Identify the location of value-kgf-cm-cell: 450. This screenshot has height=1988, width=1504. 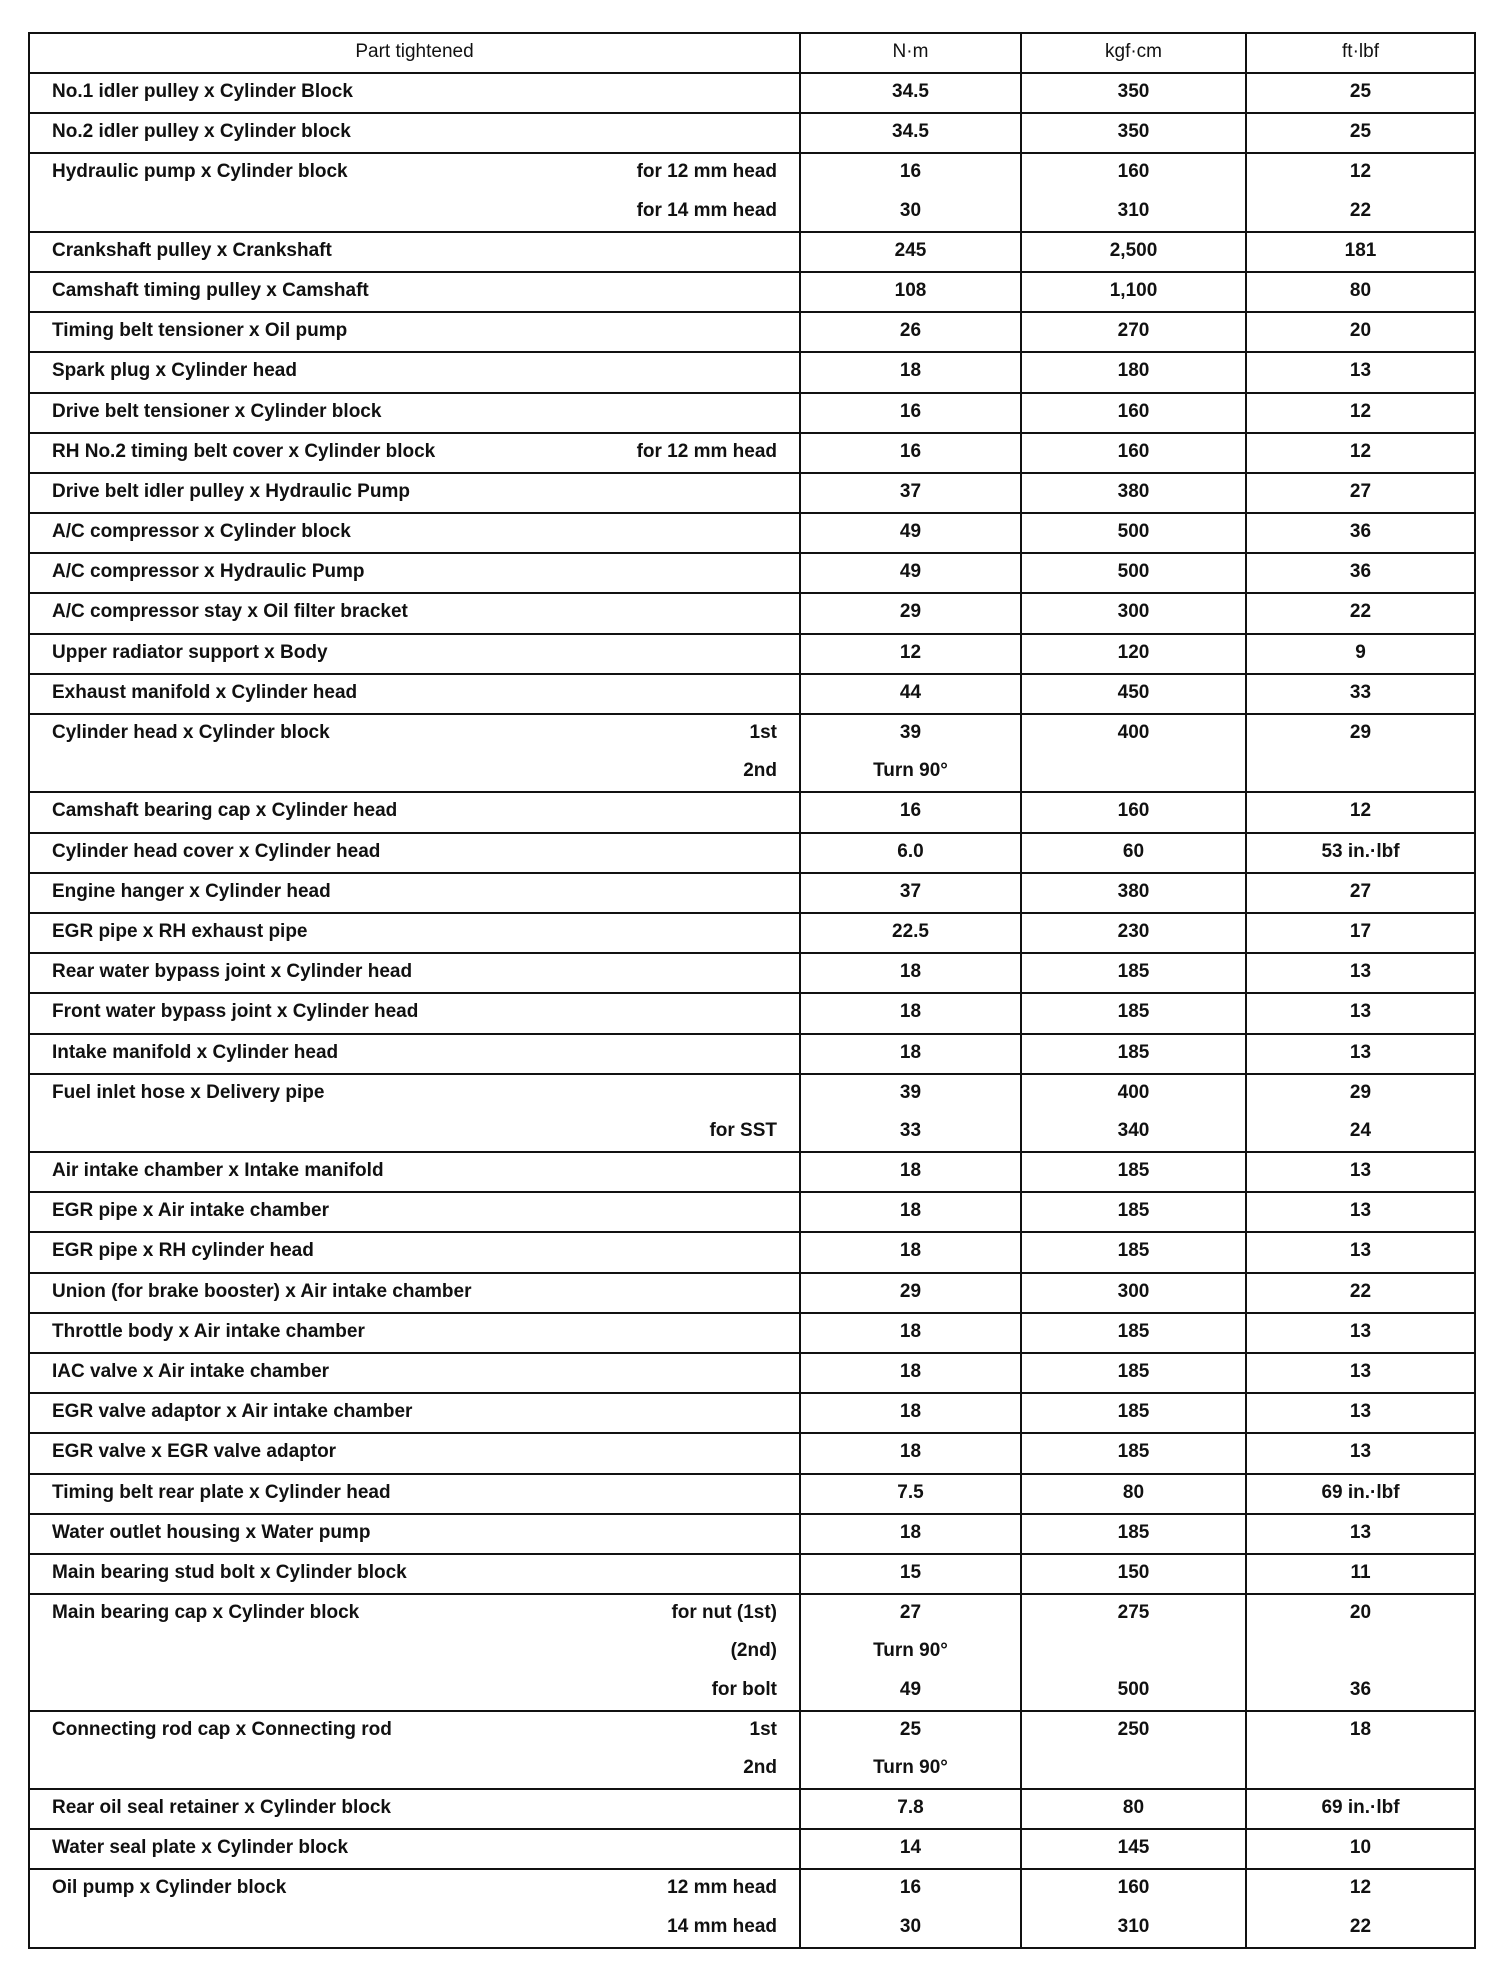
(1133, 694).